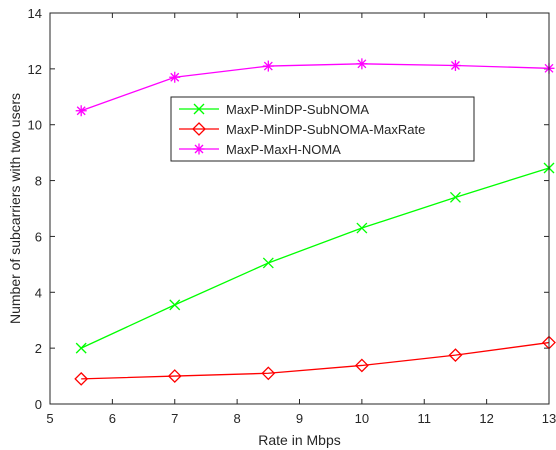 The image size is (556, 450). Describe the element at coordinates (38, 292) in the screenshot. I see `y-tick-label: 4` at that location.